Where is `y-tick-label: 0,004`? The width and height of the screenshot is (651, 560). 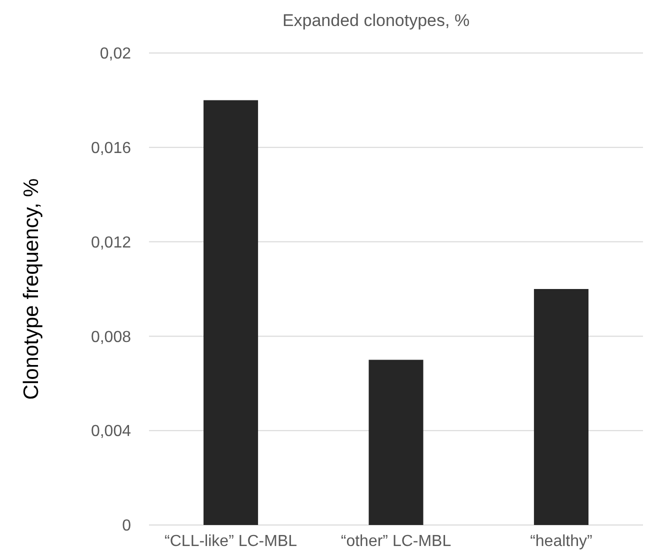
y-tick-label: 0,004 is located at coordinates (111, 431).